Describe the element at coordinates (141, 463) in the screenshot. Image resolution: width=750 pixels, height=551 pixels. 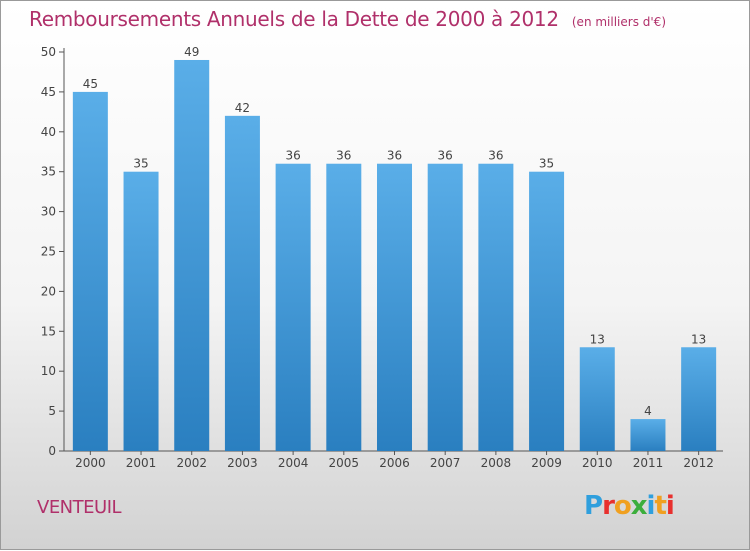
I see `x-tick-label: 2001` at that location.